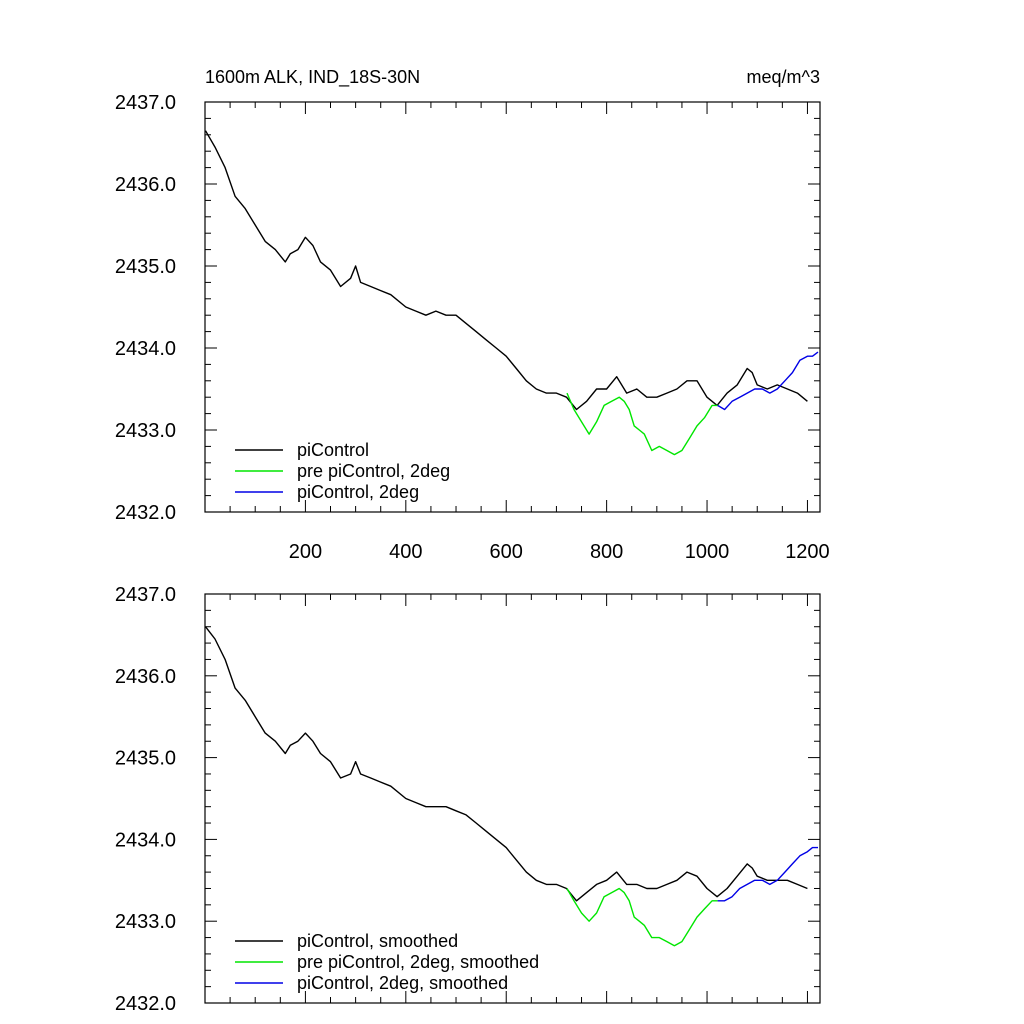 The height and width of the screenshot is (1024, 1024). What do you see at coordinates (402, 983) in the screenshot?
I see `legend-label: piControl, 2deg, smoothed` at bounding box center [402, 983].